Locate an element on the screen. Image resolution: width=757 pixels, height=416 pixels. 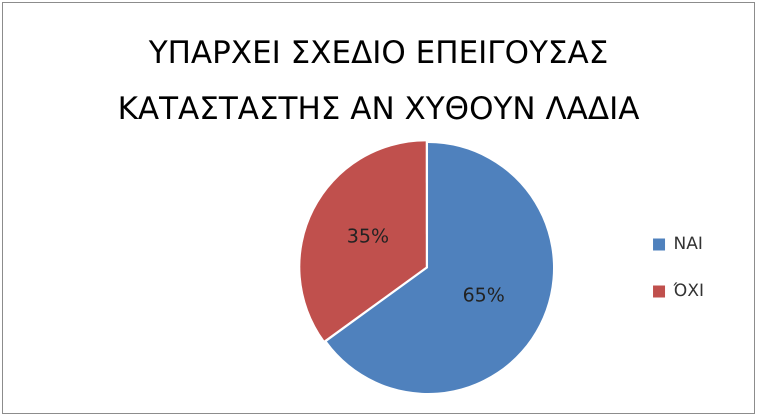
data-label: 65% is located at coordinates (483, 295).